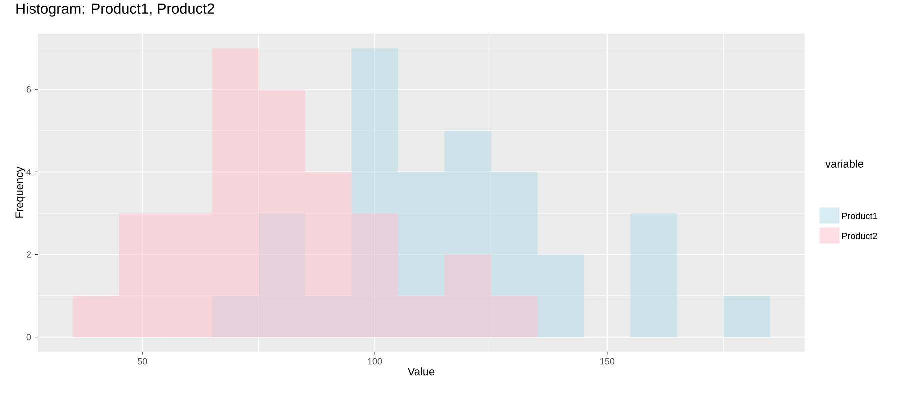  I want to click on y-axis-title: Frequency, so click(21, 192).